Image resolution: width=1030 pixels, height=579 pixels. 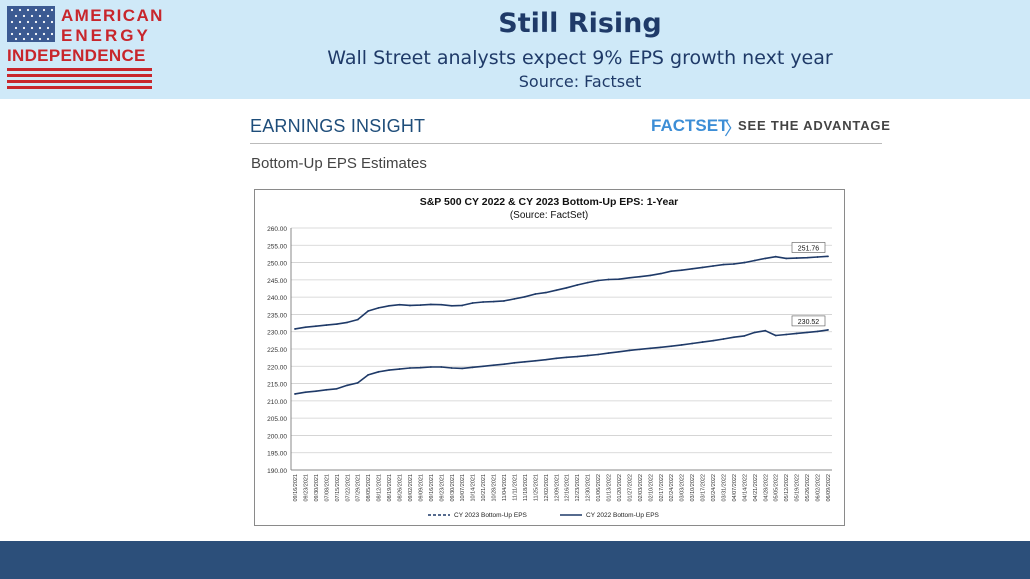 What do you see at coordinates (390, 488) in the screenshot?
I see `x-tick-label: 08/19/2021` at bounding box center [390, 488].